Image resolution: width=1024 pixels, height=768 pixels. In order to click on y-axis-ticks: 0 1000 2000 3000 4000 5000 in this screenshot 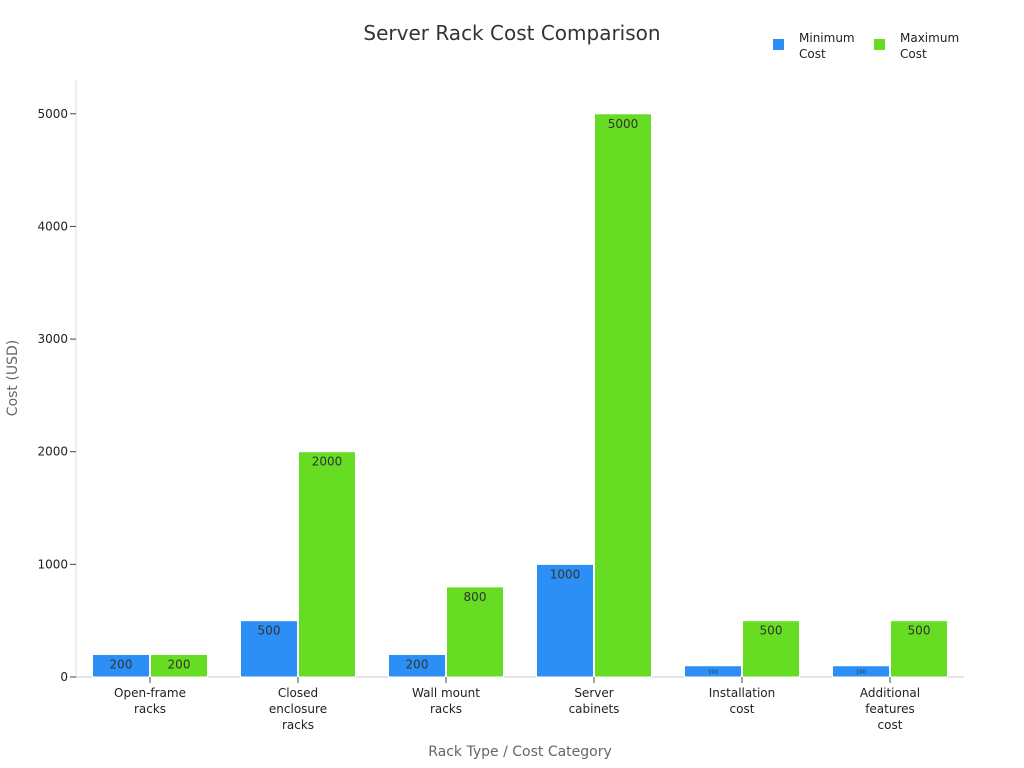, I will do `click(56, 395)`.